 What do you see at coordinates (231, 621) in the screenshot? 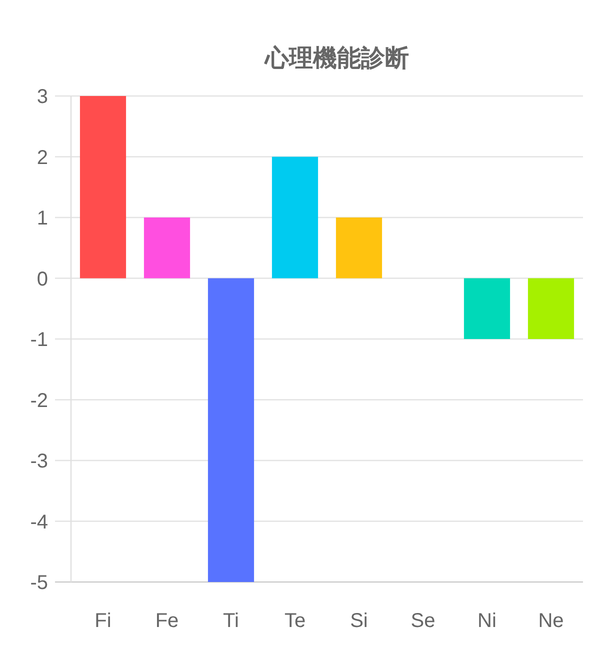
I see `x-tick-label: Ti` at bounding box center [231, 621].